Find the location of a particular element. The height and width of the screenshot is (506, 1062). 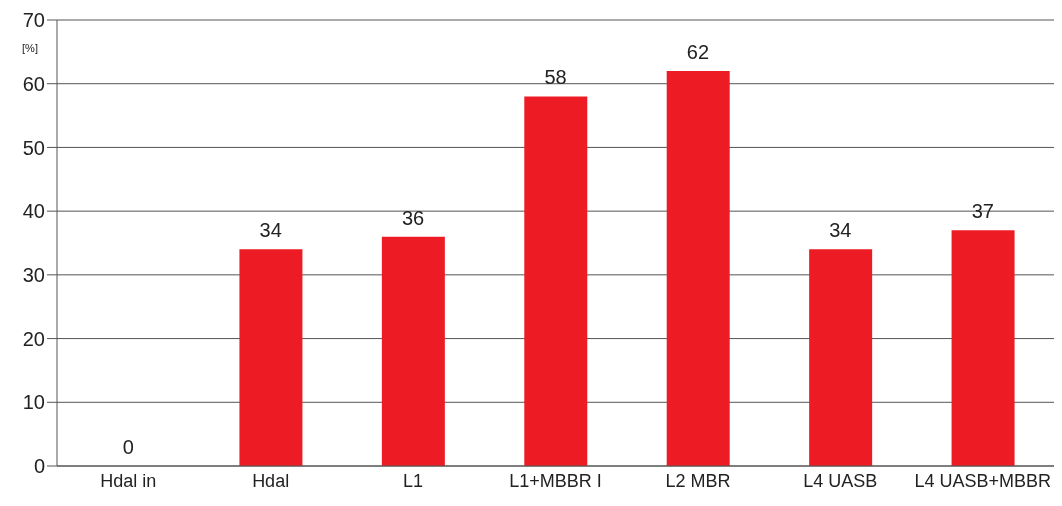

x-tick-label: Hdal in is located at coordinates (128, 480).